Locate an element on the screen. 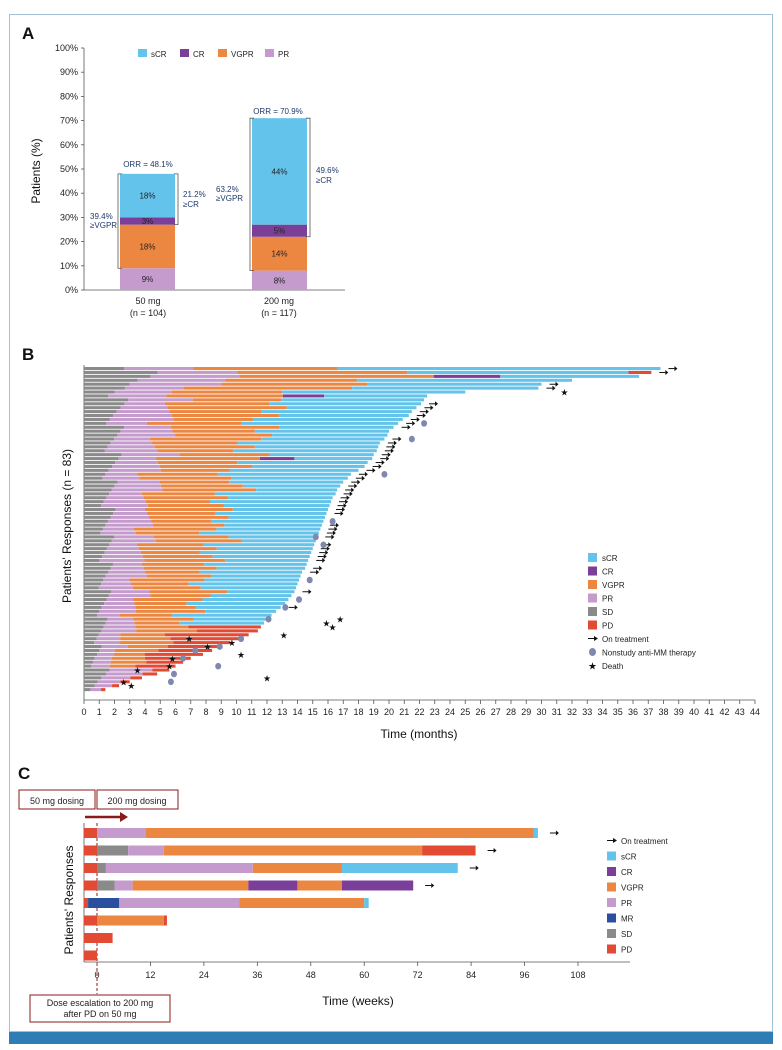  x-tick-label: 12 is located at coordinates (267, 712).